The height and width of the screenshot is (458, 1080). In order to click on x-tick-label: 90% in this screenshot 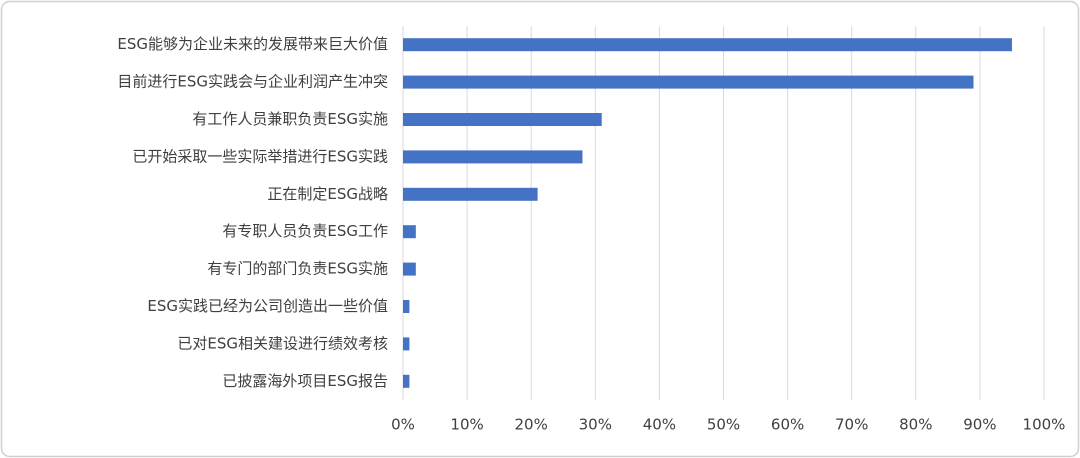, I will do `click(979, 425)`.